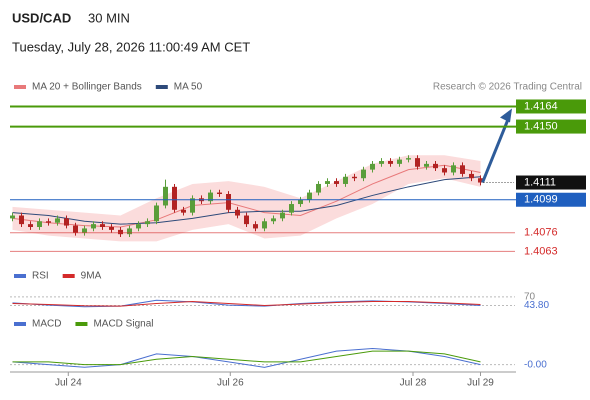 This screenshot has height=400, width=590. What do you see at coordinates (131, 46) in the screenshot?
I see `datetime: Tuesday, July 28, 2026 11:00:49 AM CET` at bounding box center [131, 46].